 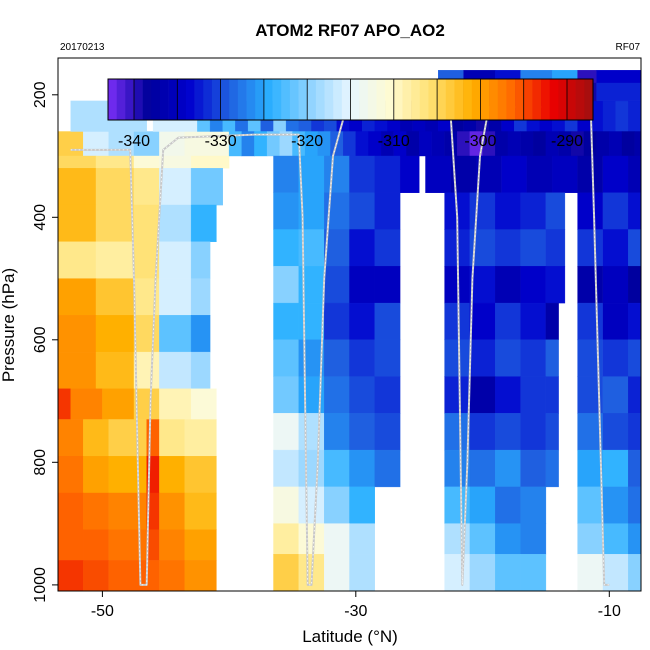 I want to click on colorbar-ticks: -340 -330 -320 -310 -300 -290, so click(x=350, y=114).